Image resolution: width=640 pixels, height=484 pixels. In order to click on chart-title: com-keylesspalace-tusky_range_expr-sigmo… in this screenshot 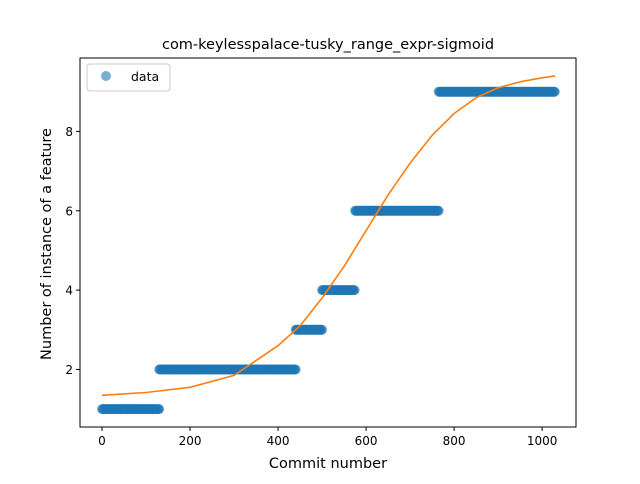, I will do `click(328, 45)`.